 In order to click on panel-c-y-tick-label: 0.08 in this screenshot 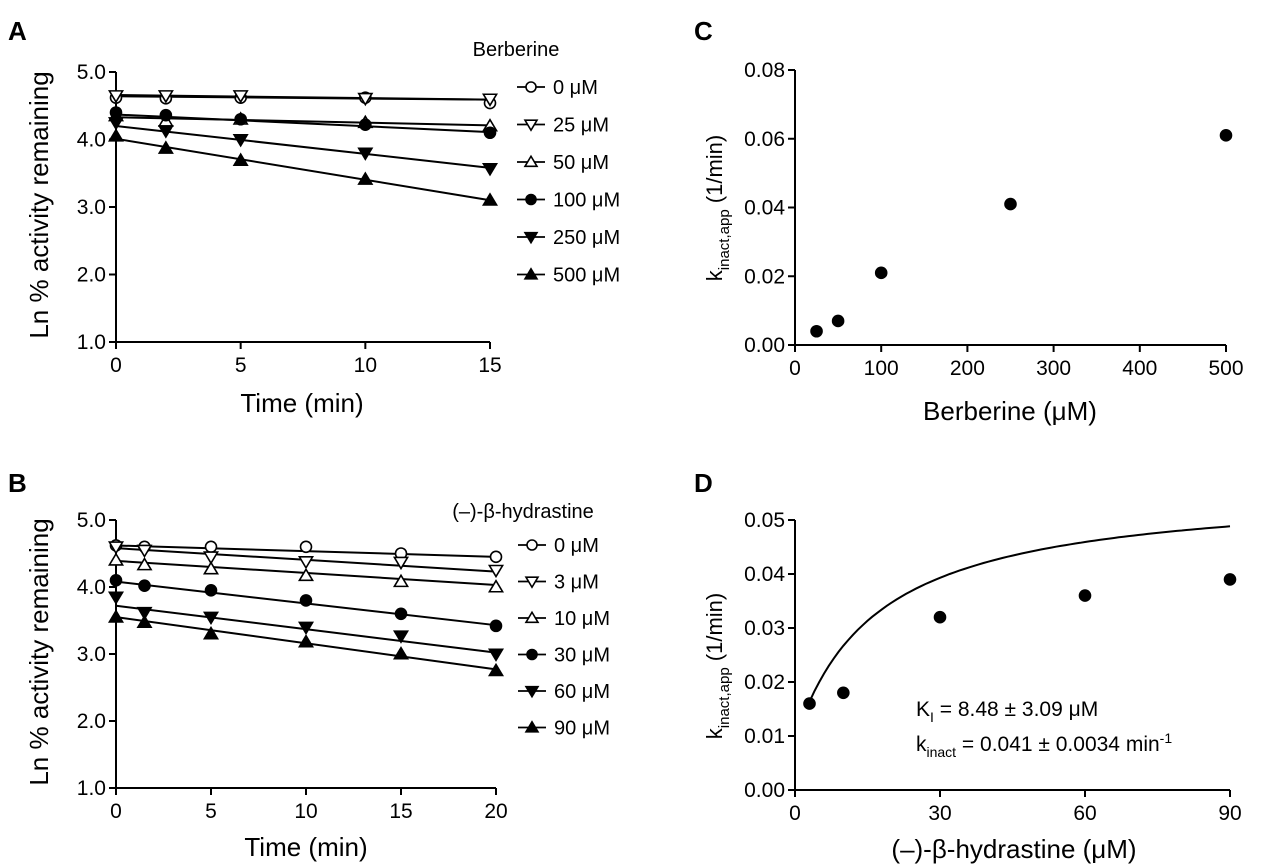, I will do `click(764, 70)`.